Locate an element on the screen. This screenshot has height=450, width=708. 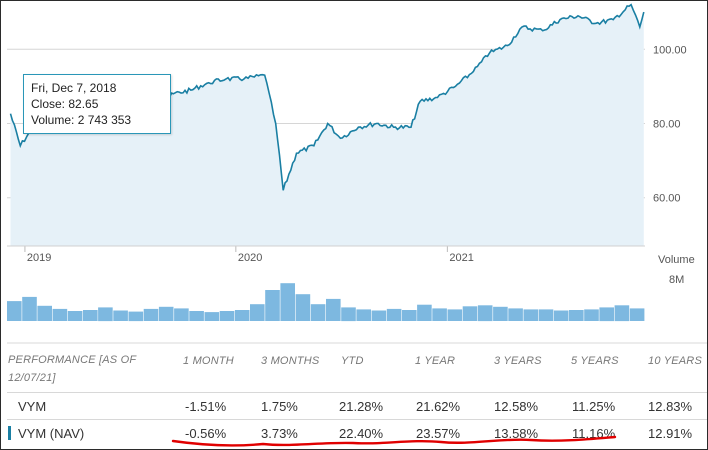
x-tick-label: 2020 is located at coordinates (250, 258).